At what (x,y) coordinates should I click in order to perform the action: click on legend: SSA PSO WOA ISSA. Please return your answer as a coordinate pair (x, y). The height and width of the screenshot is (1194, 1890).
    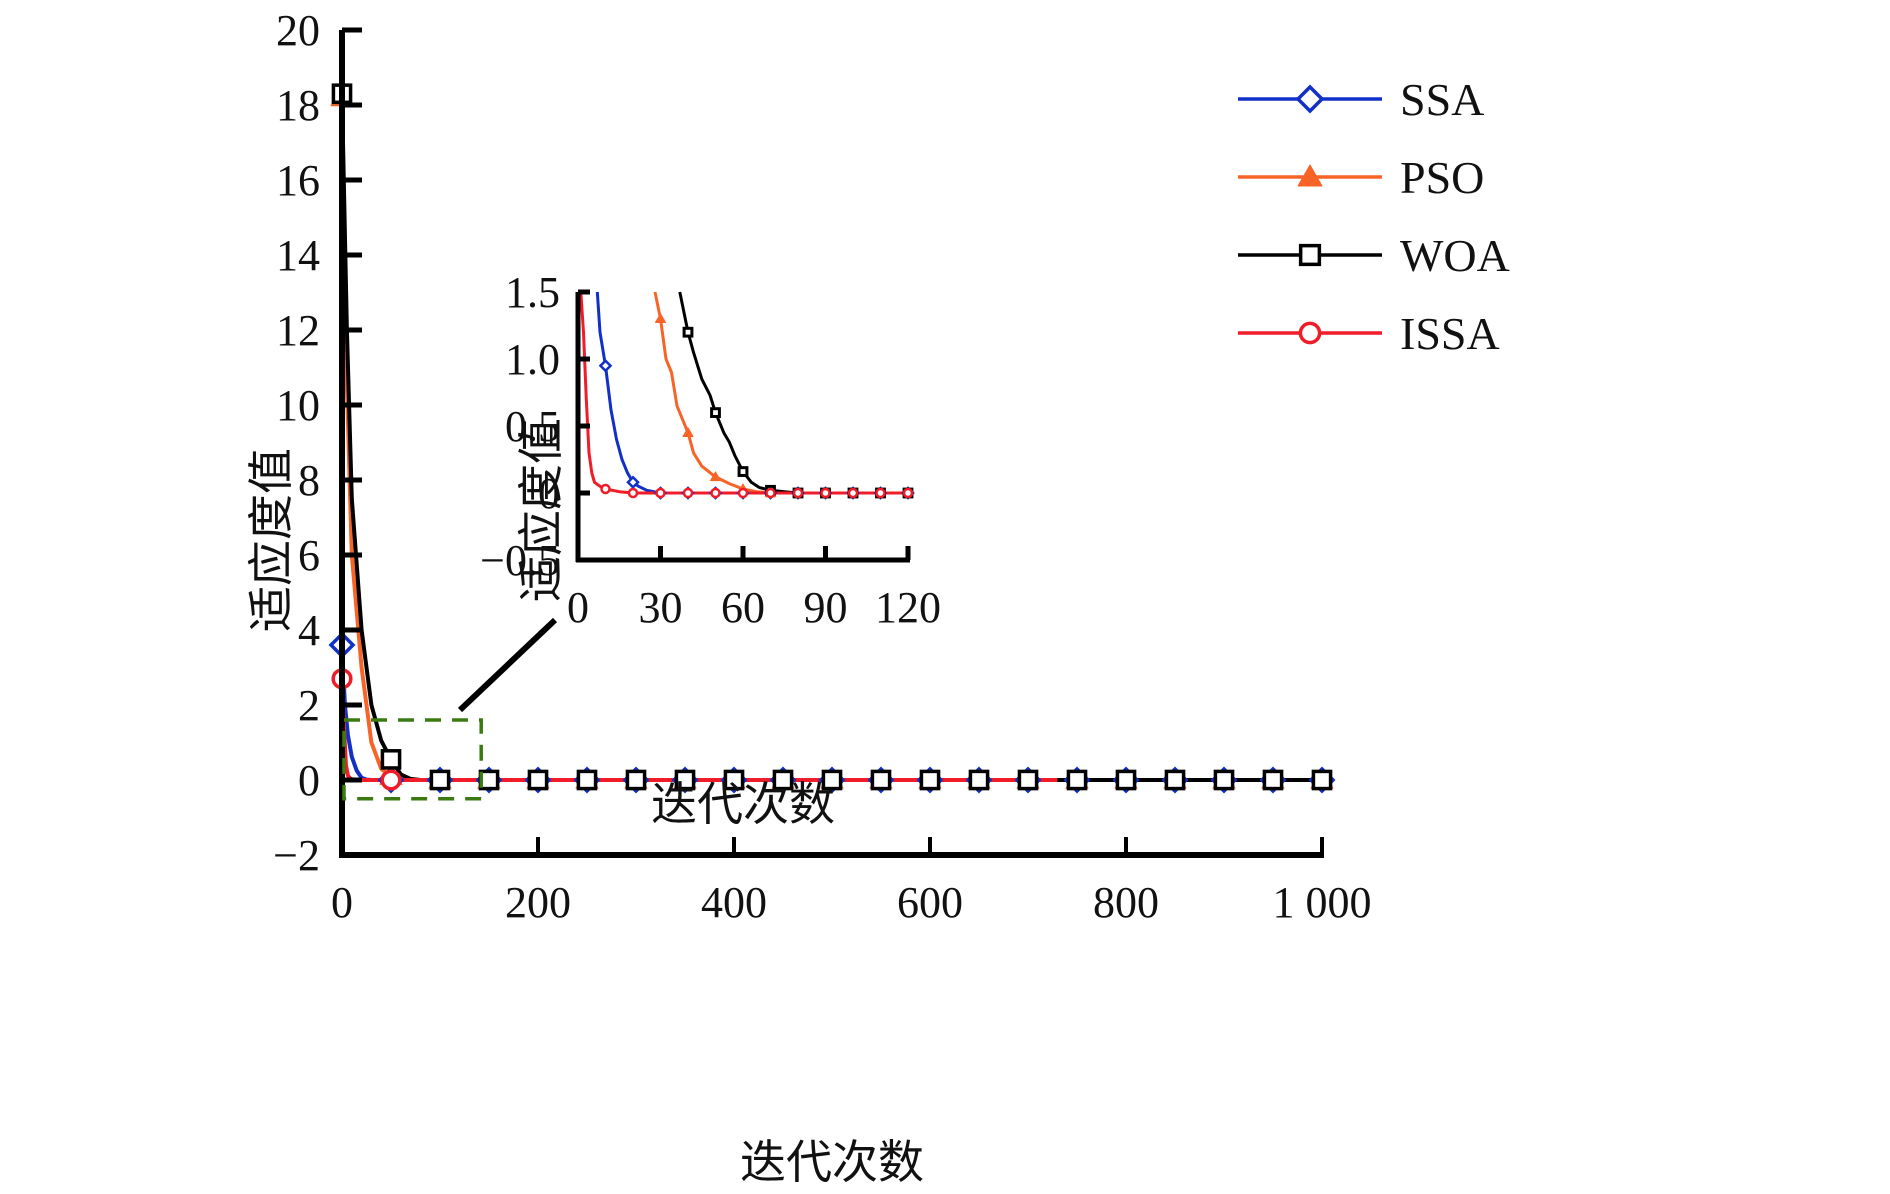
    Looking at the image, I should click on (1374, 216).